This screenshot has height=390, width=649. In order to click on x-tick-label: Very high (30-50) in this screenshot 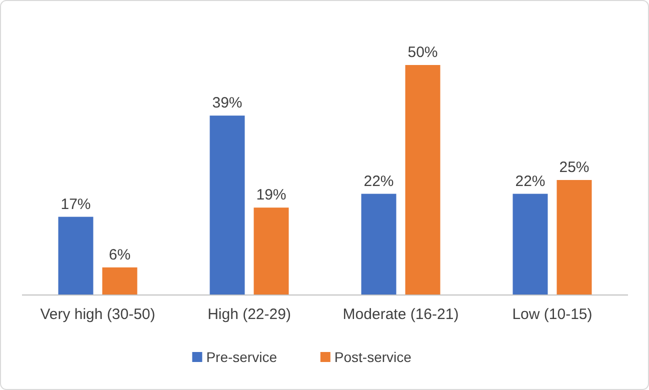, I will do `click(98, 314)`.